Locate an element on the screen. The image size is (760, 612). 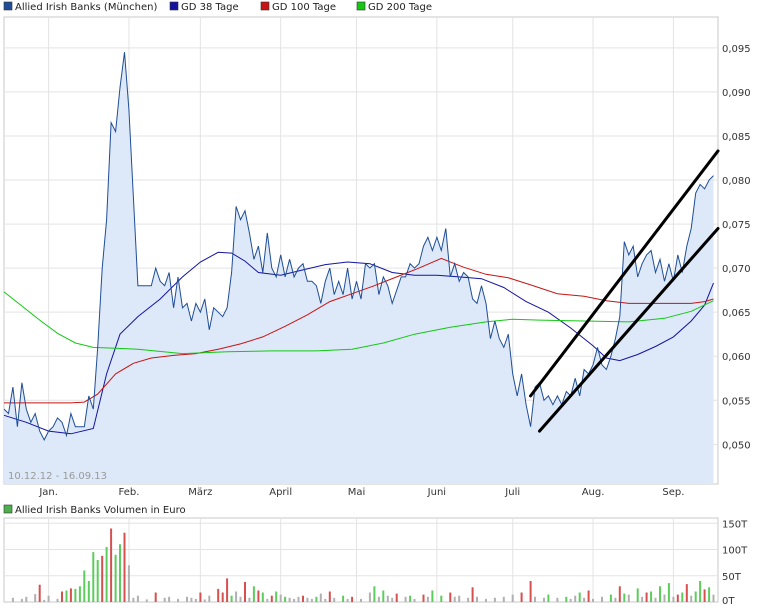
time-x-axis: Jan. Feb. März April Mai Juni Juli Aug. Sep. is located at coordinates (361, 492).